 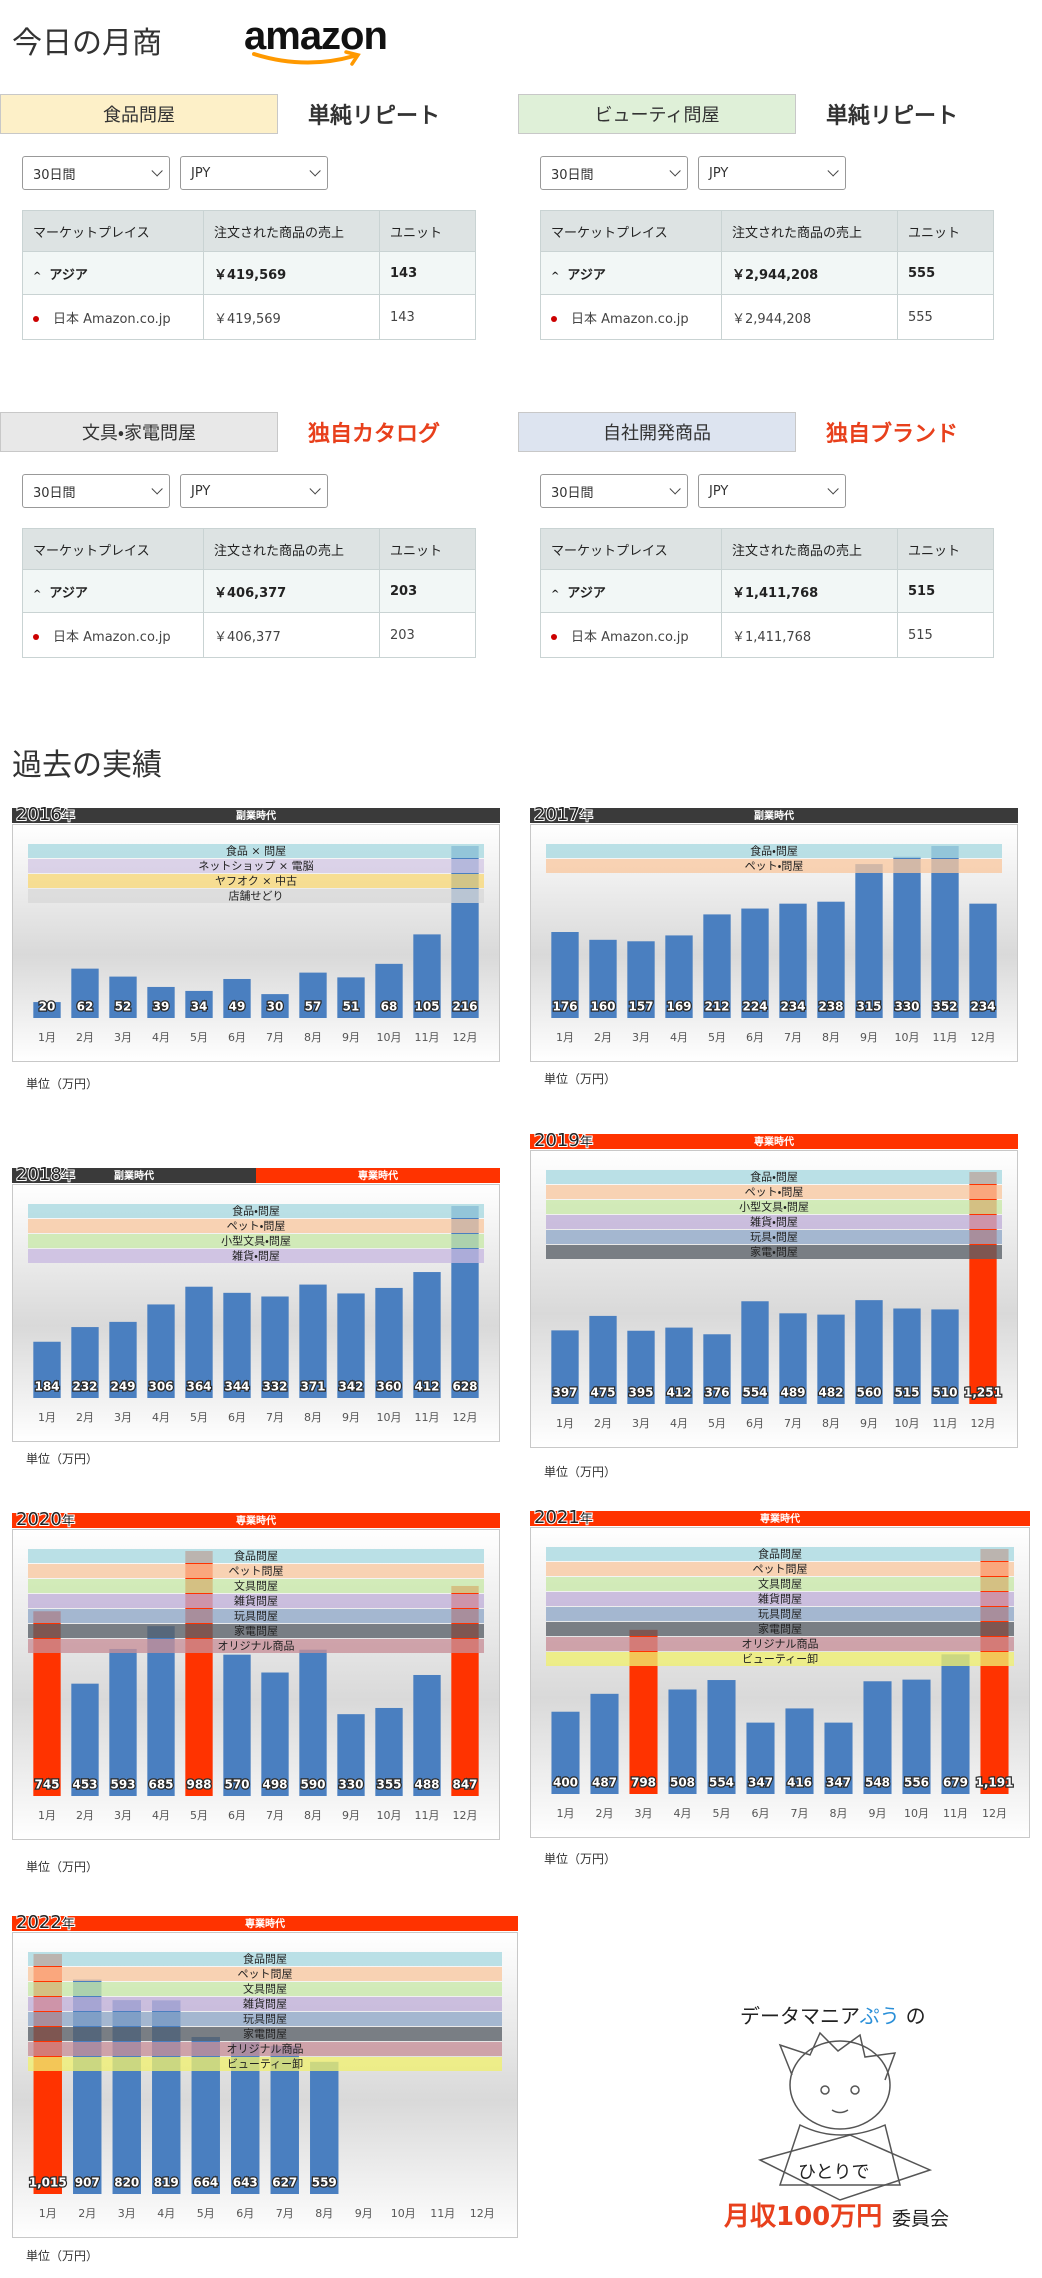 I want to click on band-label: 小型文具・問屋, so click(x=256, y=1241).